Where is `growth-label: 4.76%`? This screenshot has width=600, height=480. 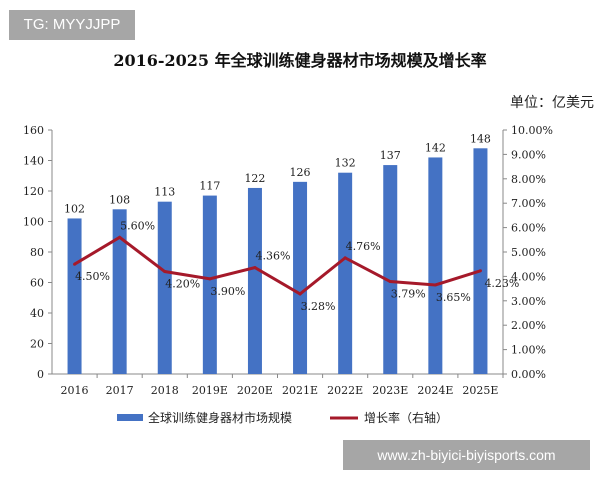
growth-label: 4.76% is located at coordinates (363, 246).